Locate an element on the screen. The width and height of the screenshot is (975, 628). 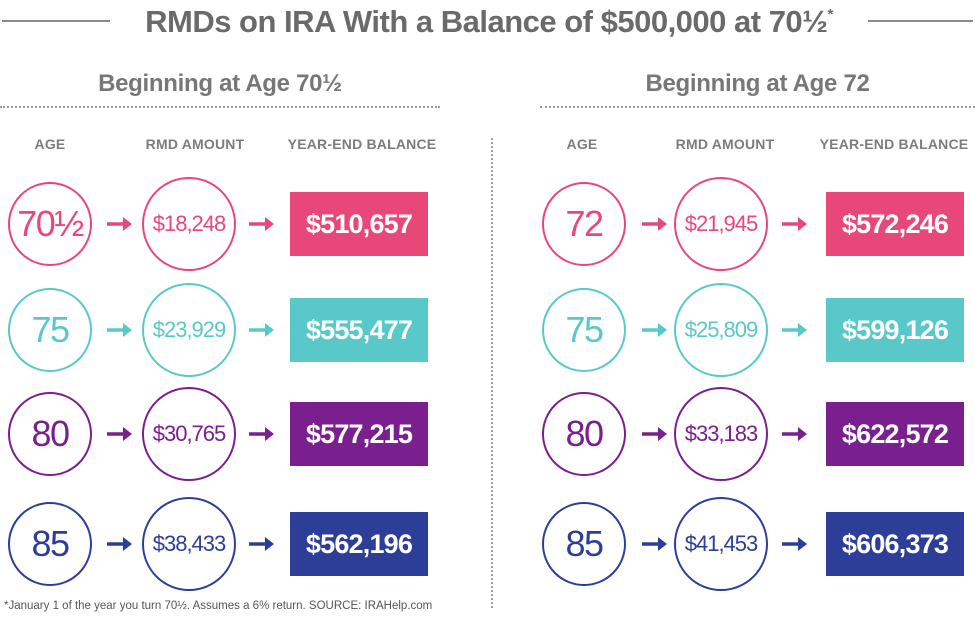
table-row: 75 $25,809 $599,126 is located at coordinates (757, 330).